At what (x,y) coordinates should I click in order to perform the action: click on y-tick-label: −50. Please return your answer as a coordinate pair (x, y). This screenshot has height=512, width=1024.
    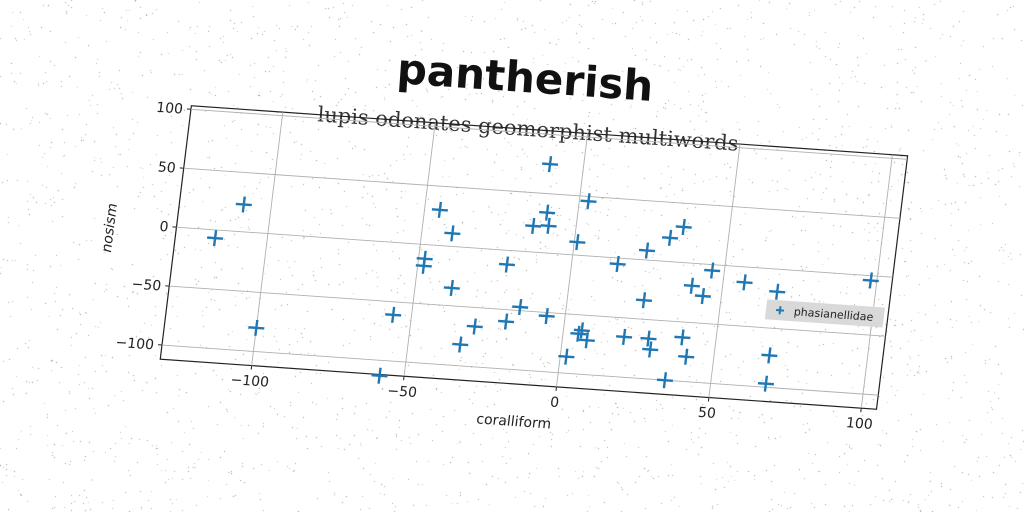
    Looking at the image, I should click on (146, 286).